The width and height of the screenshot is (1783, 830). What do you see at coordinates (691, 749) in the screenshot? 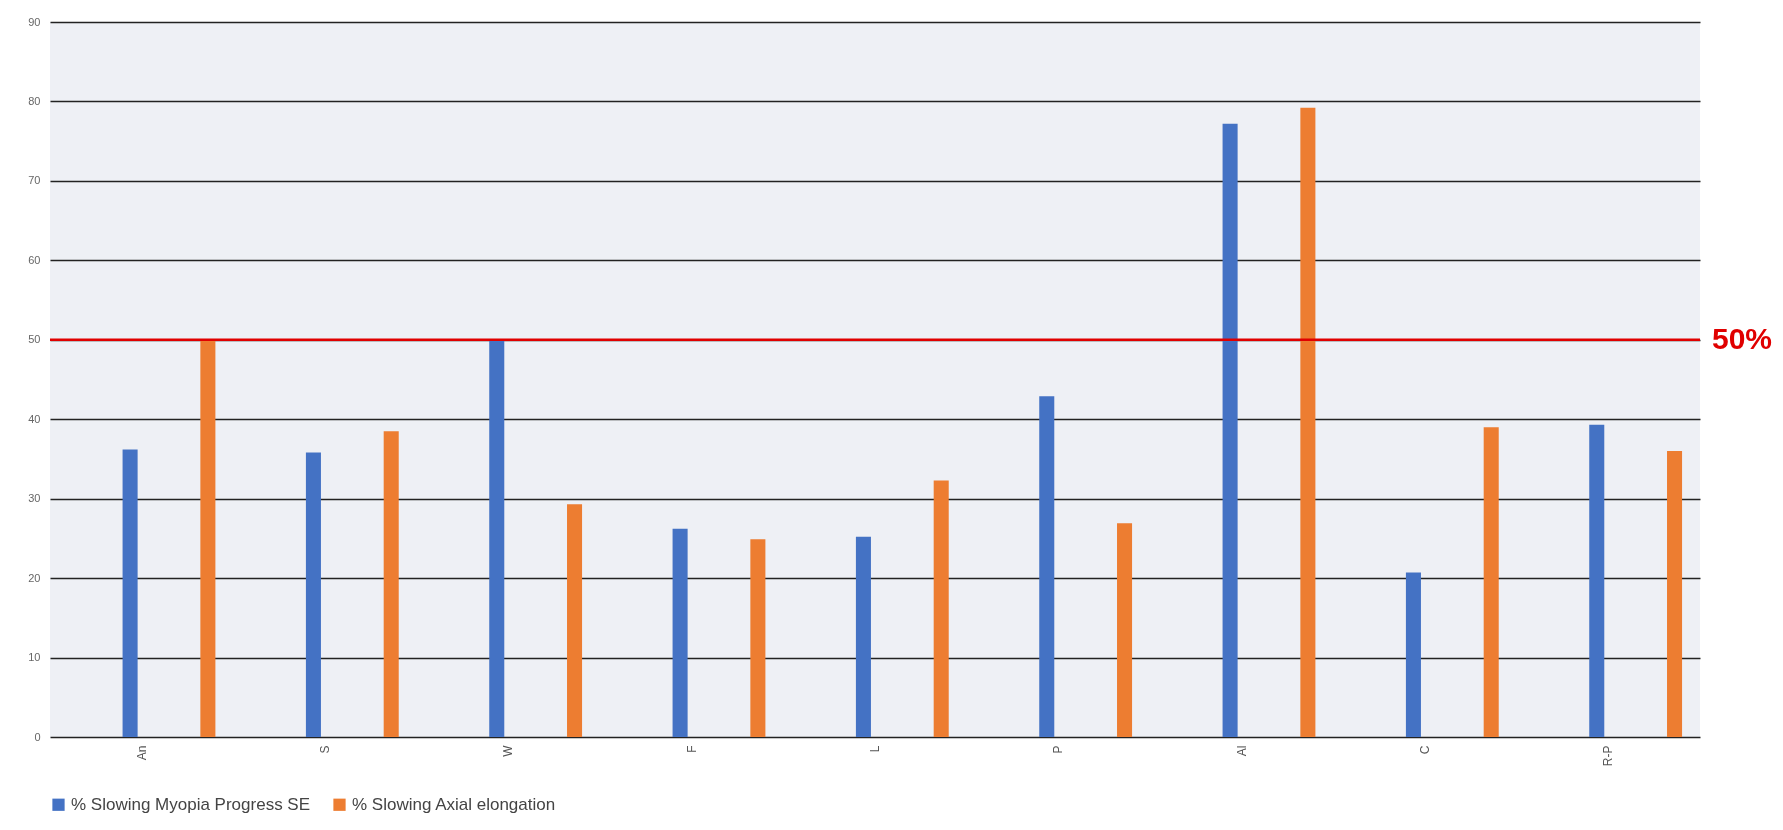
I see `x-tick-label: F` at bounding box center [691, 749].